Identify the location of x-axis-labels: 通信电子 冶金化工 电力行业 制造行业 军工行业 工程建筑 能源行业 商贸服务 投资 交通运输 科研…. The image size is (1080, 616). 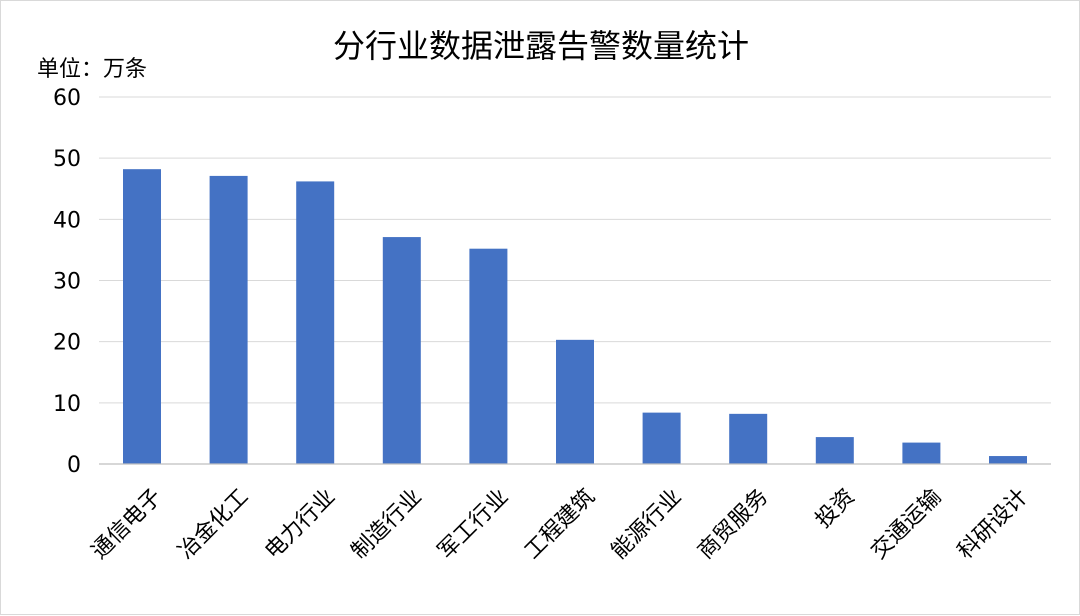
(560, 524).